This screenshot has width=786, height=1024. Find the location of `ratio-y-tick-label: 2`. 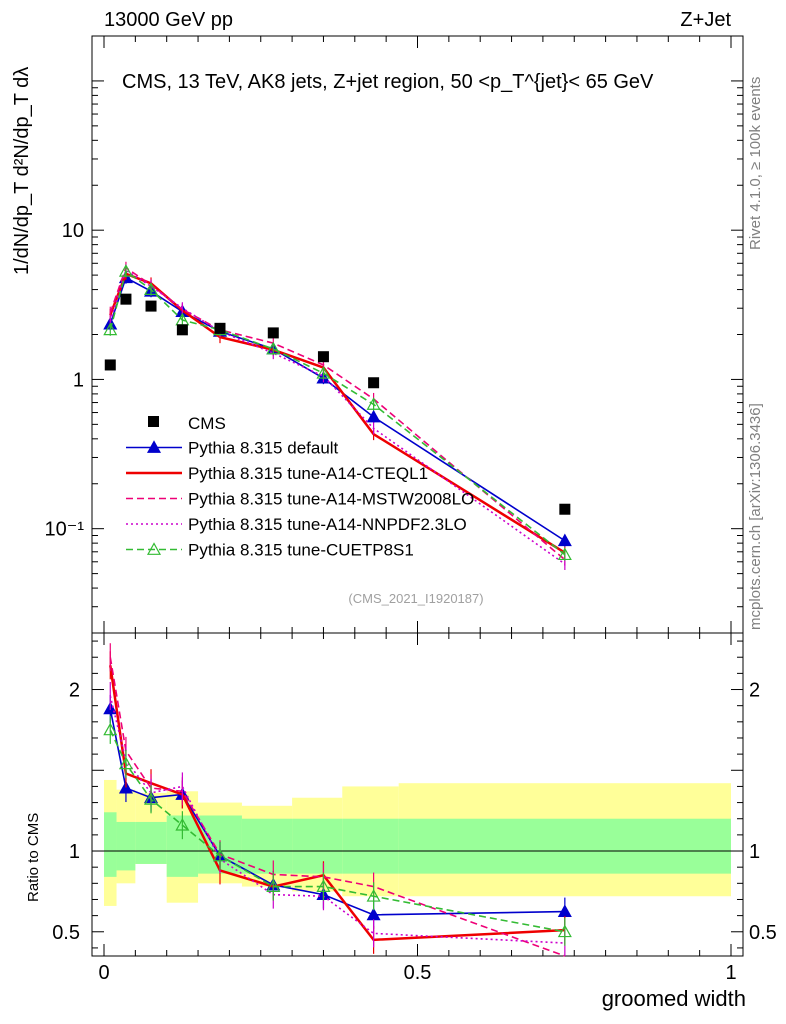

ratio-y-tick-label: 2 is located at coordinates (74, 691).